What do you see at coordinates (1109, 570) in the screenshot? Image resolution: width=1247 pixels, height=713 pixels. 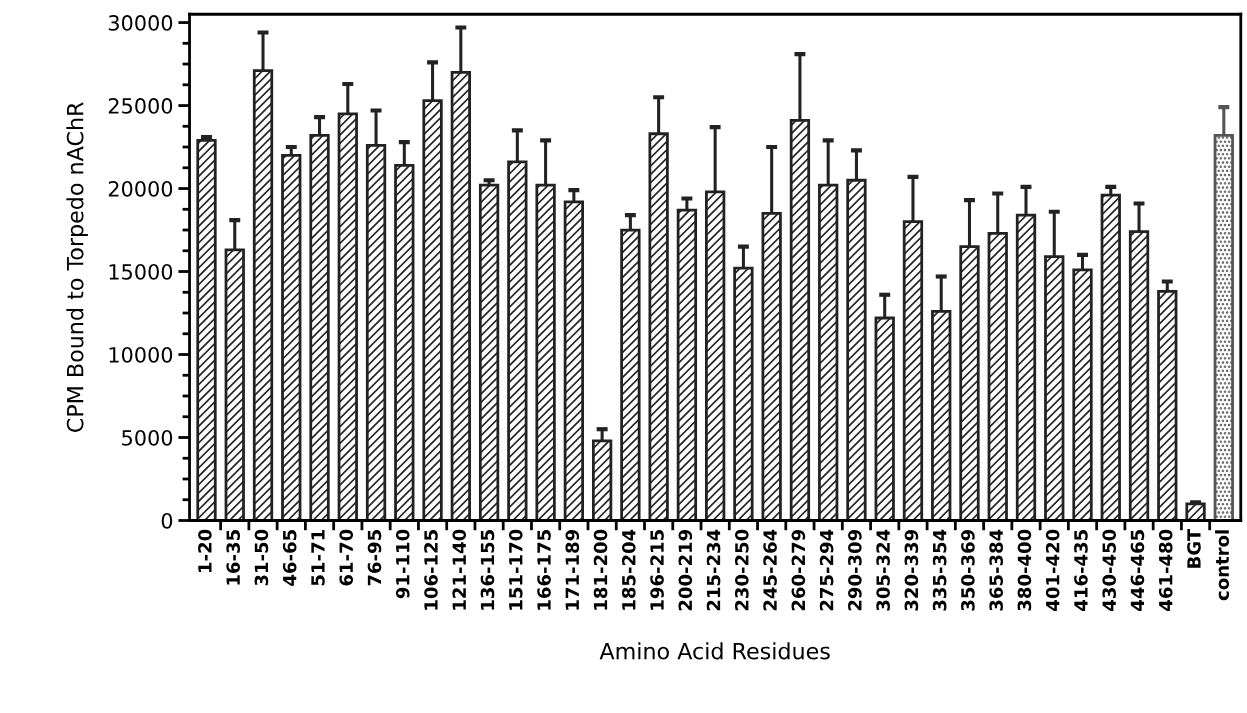 I see `x-tick-label: 430-450` at bounding box center [1109, 570].